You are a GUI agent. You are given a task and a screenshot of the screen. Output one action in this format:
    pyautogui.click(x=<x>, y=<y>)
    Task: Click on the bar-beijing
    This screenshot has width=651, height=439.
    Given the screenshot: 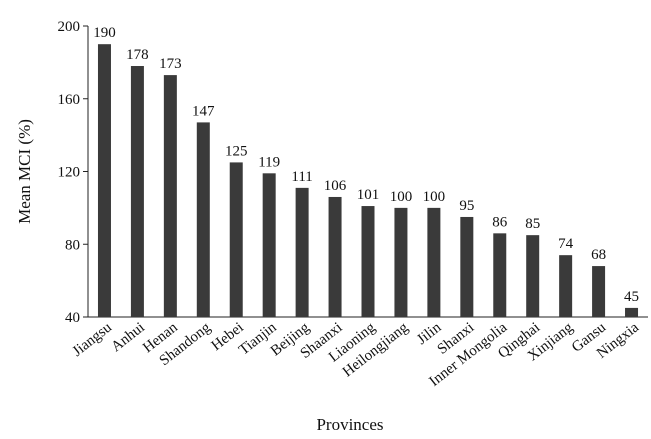 What is the action you would take?
    pyautogui.click(x=302, y=252)
    